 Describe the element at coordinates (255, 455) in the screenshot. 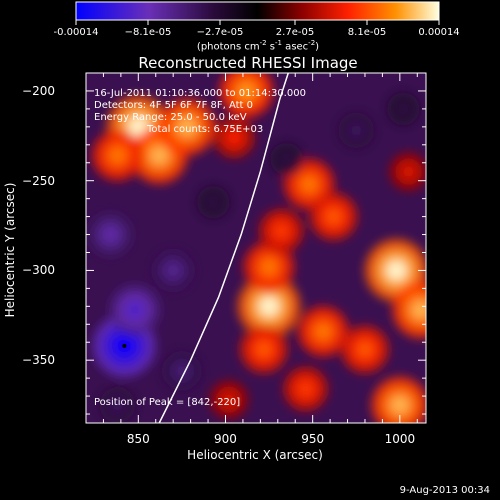

I see `x-axis-label: Heliocentric X (arcsec)` at that location.